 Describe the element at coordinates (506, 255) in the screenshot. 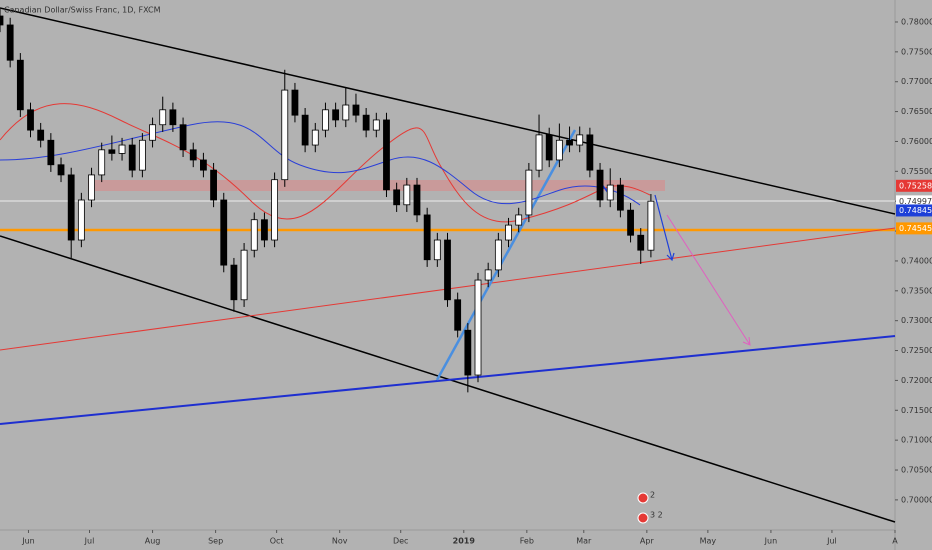

I see `light-blue-trendline` at that location.